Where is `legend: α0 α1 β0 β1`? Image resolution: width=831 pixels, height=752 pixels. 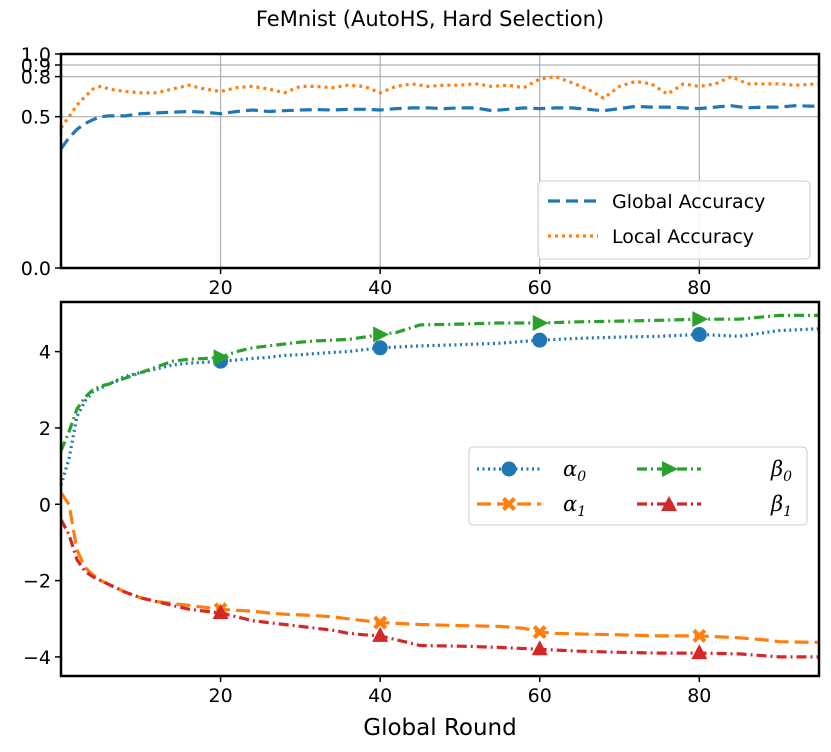 legend: α0 α1 β0 β1 is located at coordinates (638, 486).